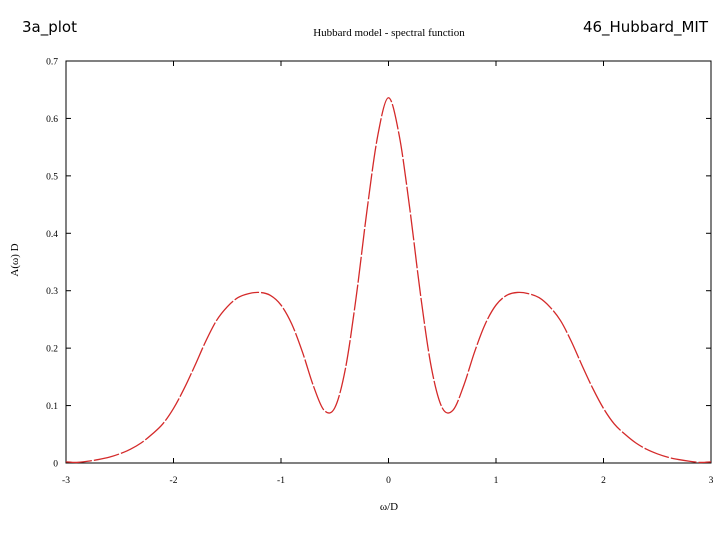 This screenshot has width=720, height=540. Describe the element at coordinates (66, 481) in the screenshot. I see `x-tick-label: -3` at that location.